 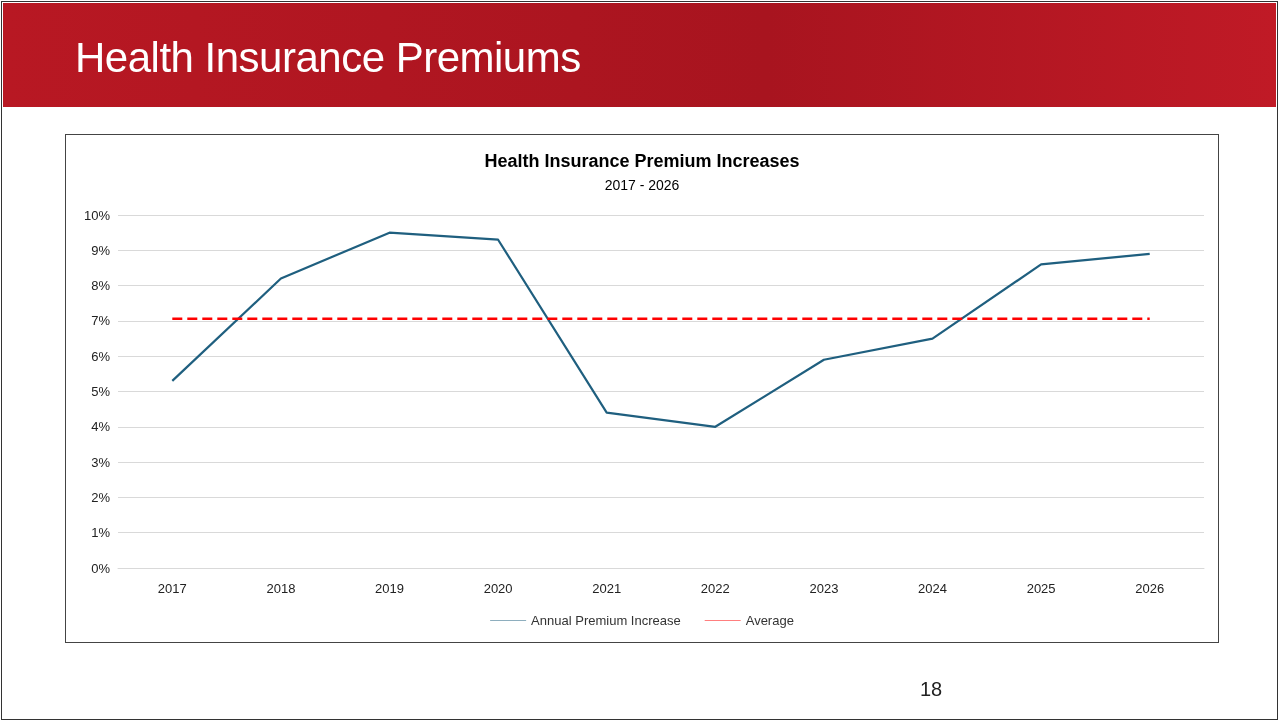 I want to click on x-tick-label: 2025, so click(x=1041, y=588).